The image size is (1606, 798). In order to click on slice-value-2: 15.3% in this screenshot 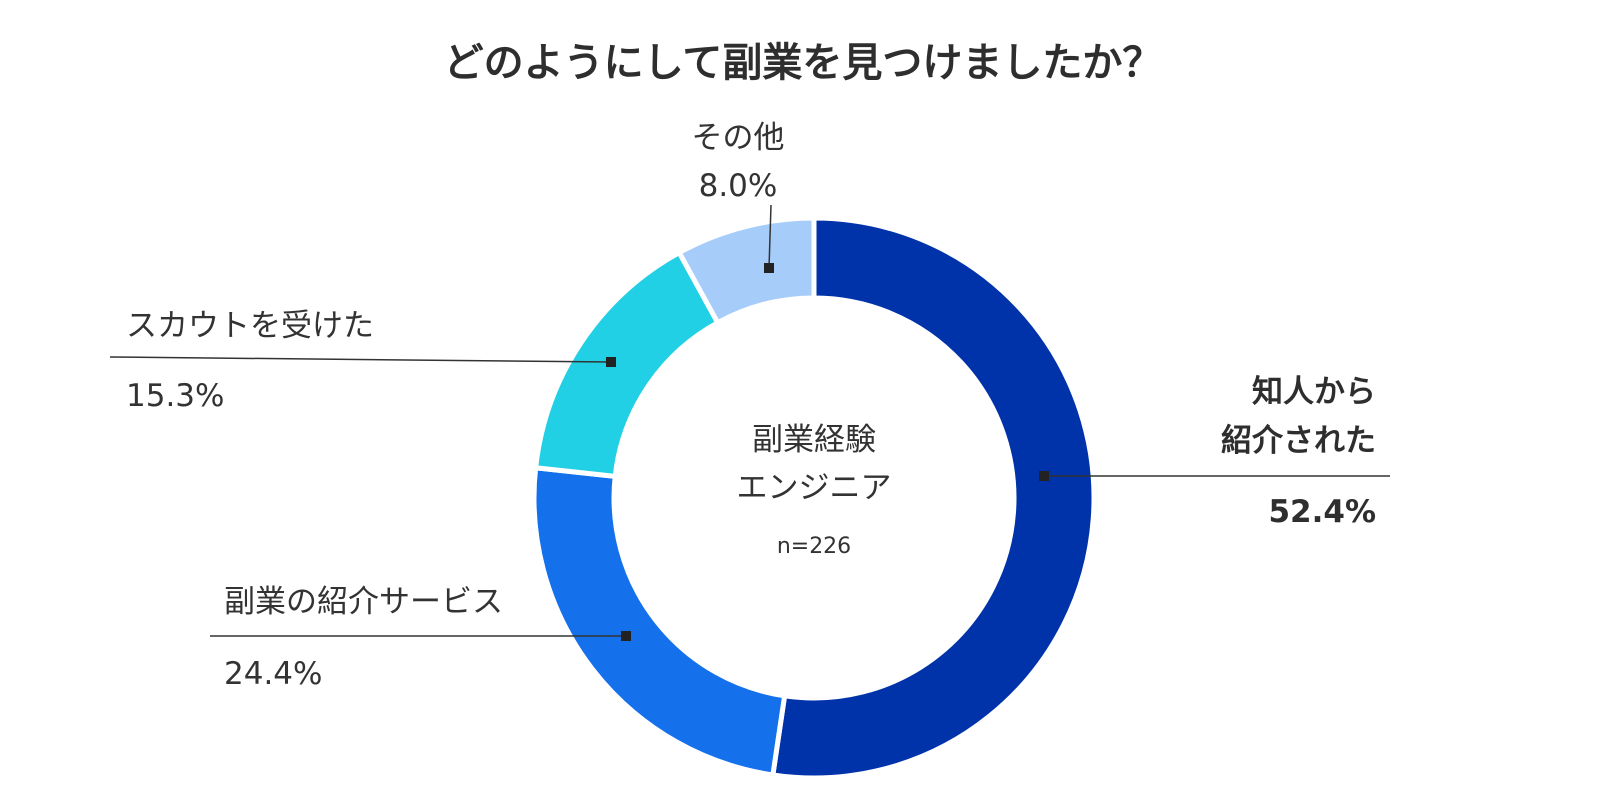, I will do `click(175, 396)`.